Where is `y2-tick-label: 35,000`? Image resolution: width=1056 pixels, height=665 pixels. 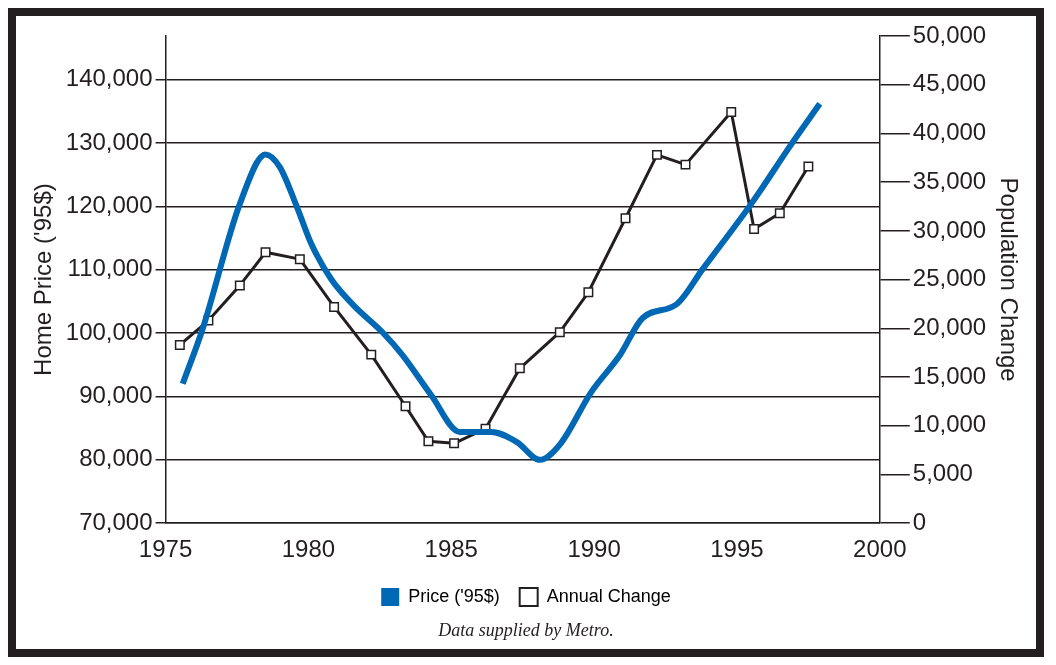
y2-tick-label: 35,000 is located at coordinates (949, 180).